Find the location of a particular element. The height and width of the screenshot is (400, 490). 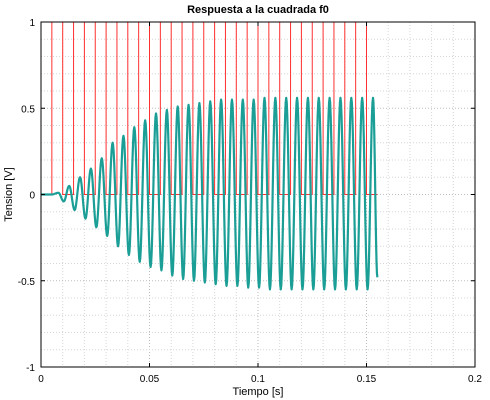

x-tick-label: 0 is located at coordinates (41, 379).